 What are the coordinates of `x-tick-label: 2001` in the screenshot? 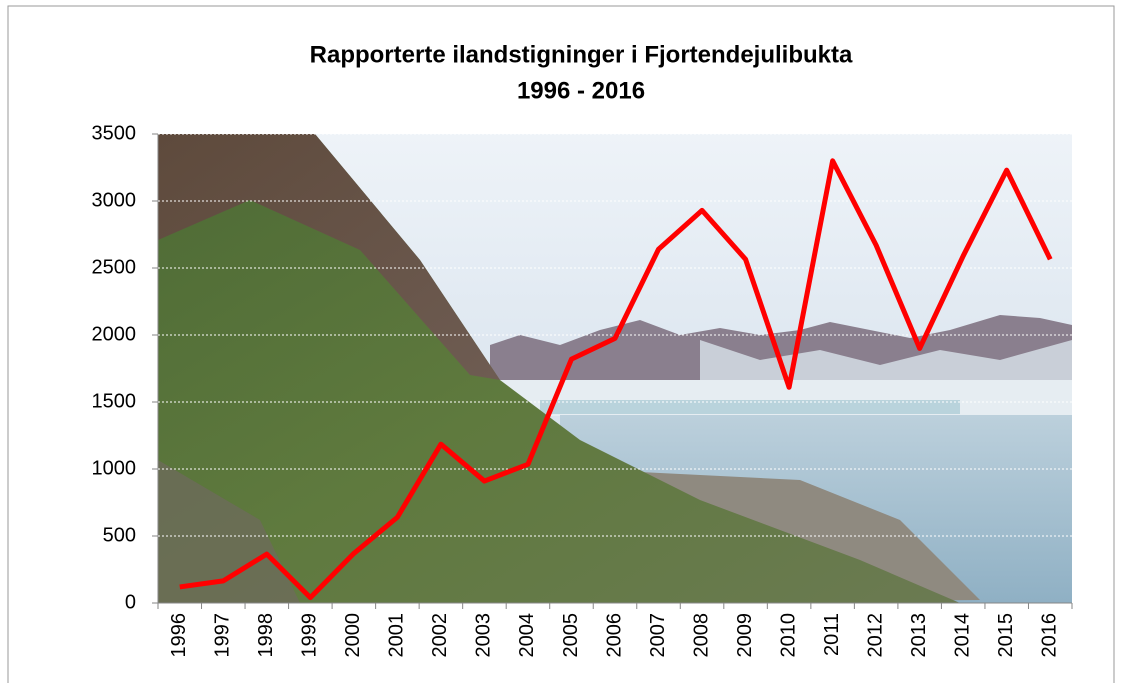 It's located at (397, 635).